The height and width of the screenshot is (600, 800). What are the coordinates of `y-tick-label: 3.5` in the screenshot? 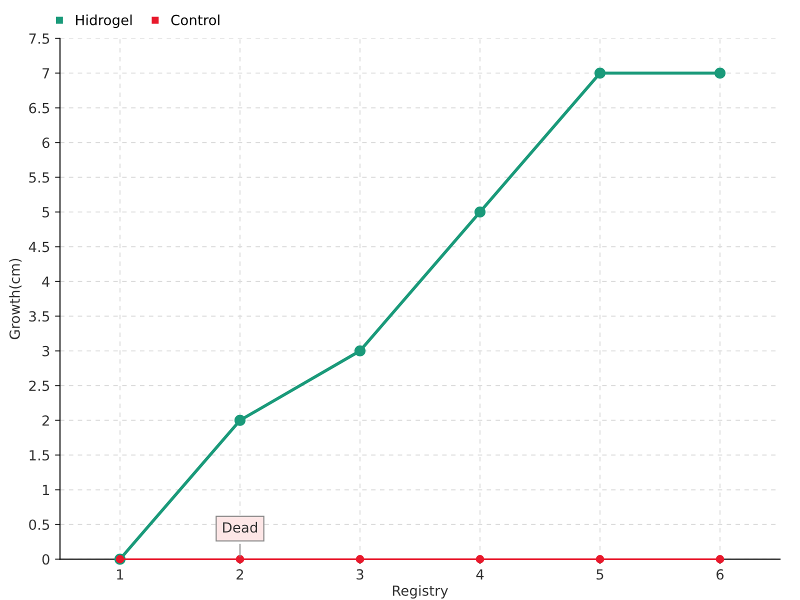 It's located at (39, 316).